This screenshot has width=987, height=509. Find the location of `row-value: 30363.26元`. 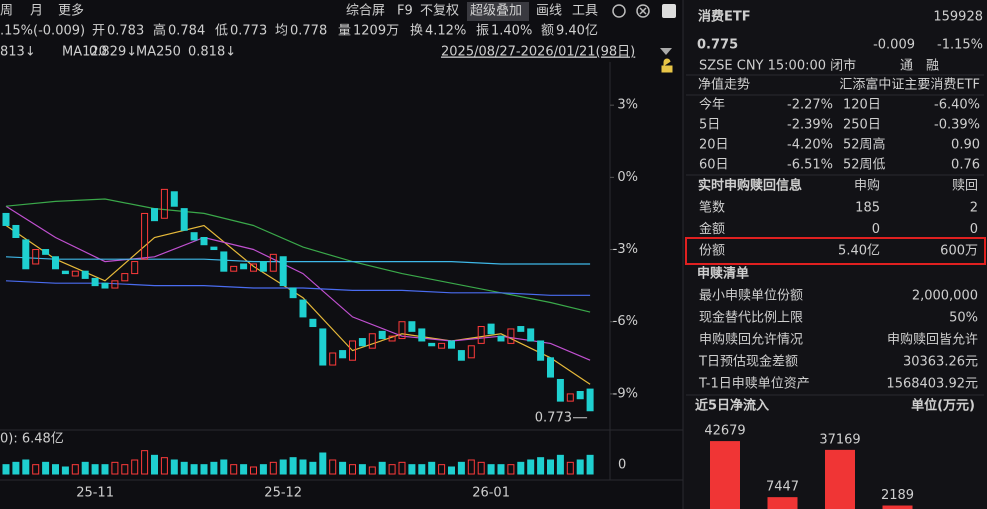

row-value: 30363.26元 is located at coordinates (940, 362).